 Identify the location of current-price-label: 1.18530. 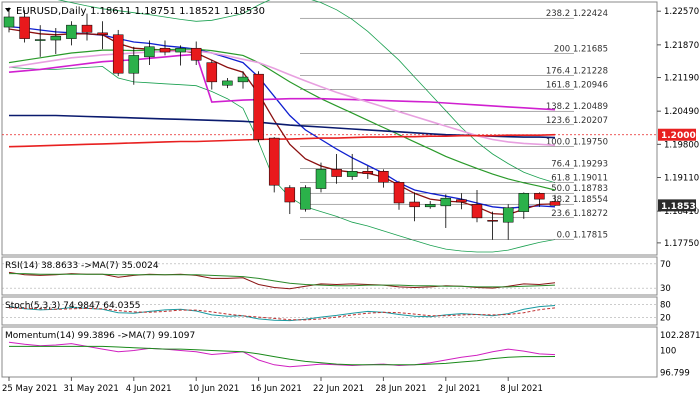
(680, 207).